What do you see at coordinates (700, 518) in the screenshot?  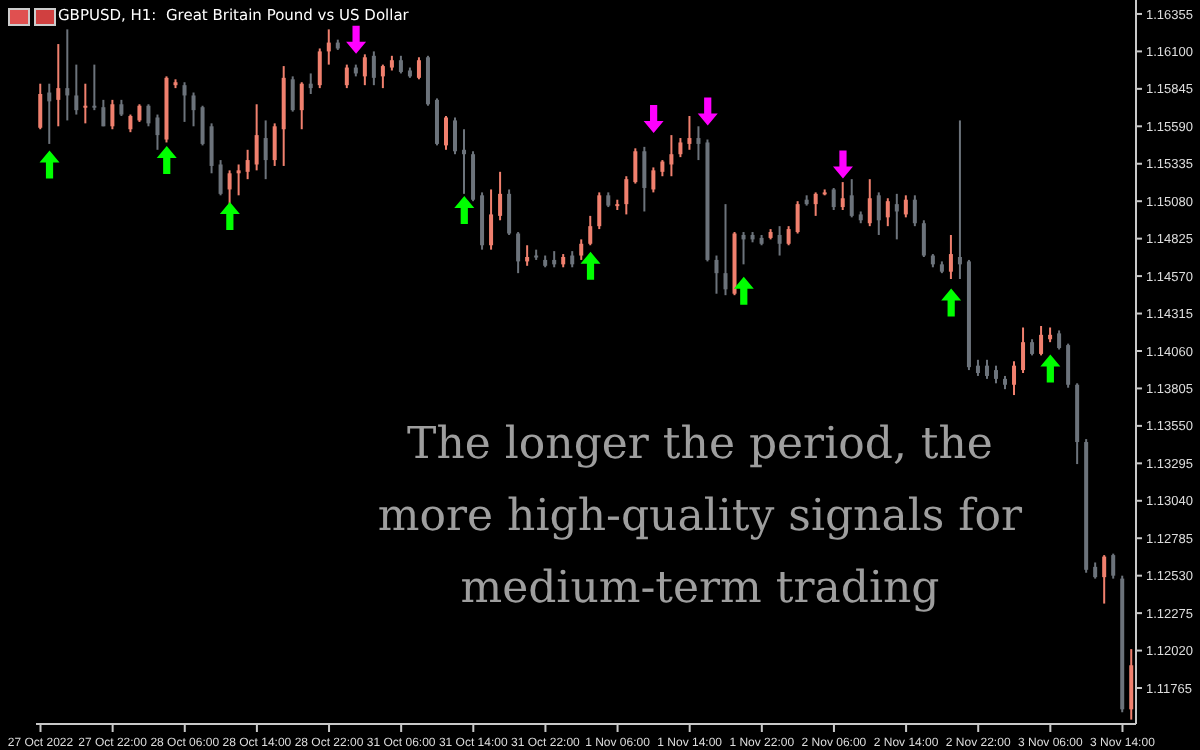 I see `annotation: The longer the period, the more high-quality signals for medium-term trading` at bounding box center [700, 518].